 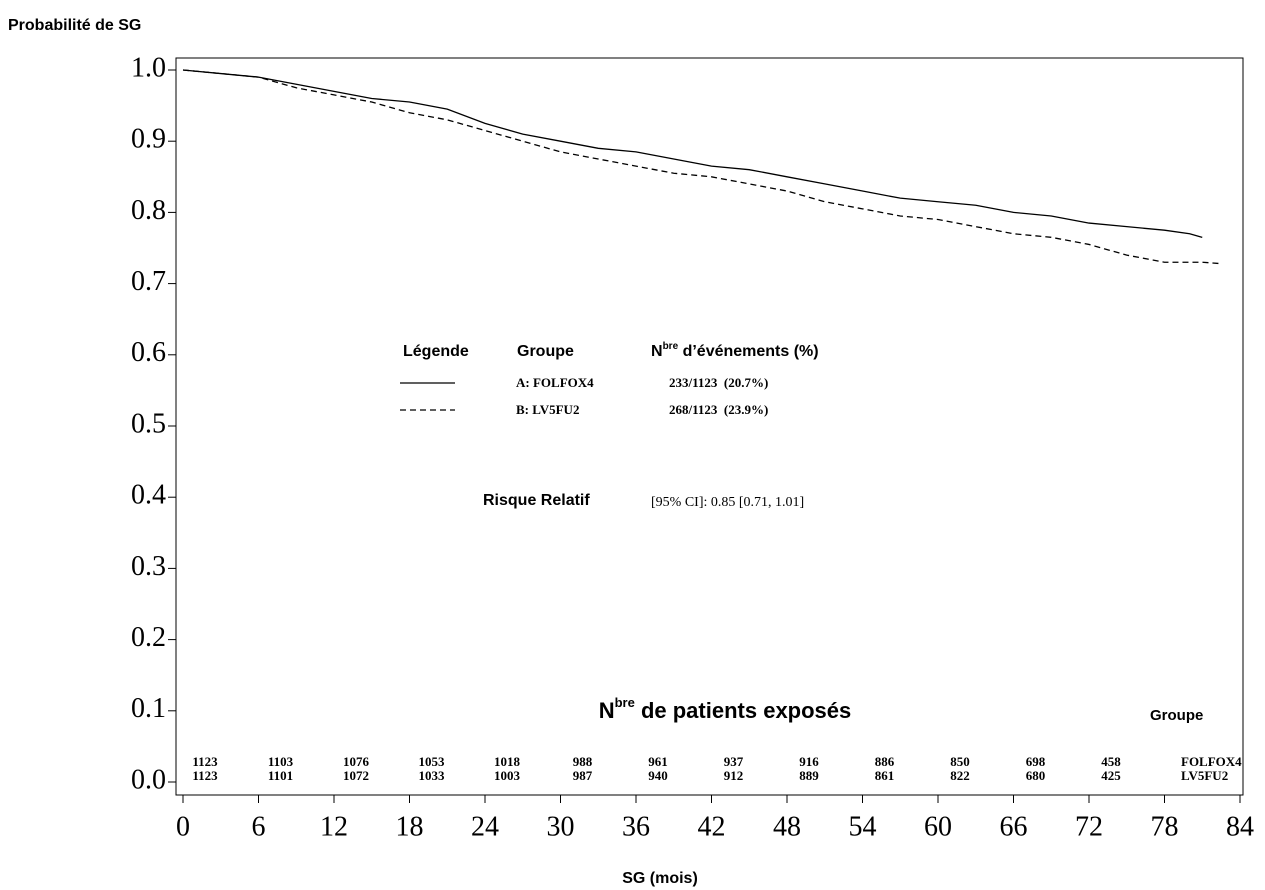 What do you see at coordinates (1111, 775) in the screenshot?
I see `at-risk-count: 425` at bounding box center [1111, 775].